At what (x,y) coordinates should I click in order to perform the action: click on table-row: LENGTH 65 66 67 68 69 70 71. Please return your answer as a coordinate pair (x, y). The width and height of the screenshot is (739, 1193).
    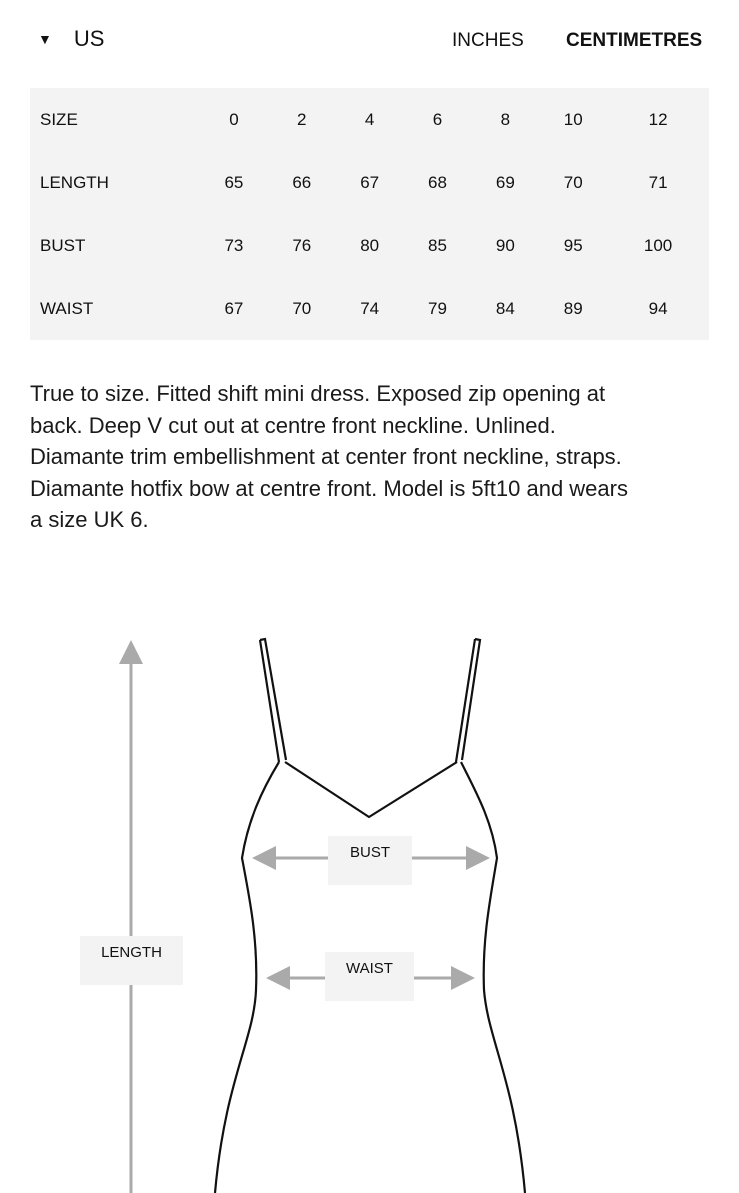
    Looking at the image, I should click on (369, 182).